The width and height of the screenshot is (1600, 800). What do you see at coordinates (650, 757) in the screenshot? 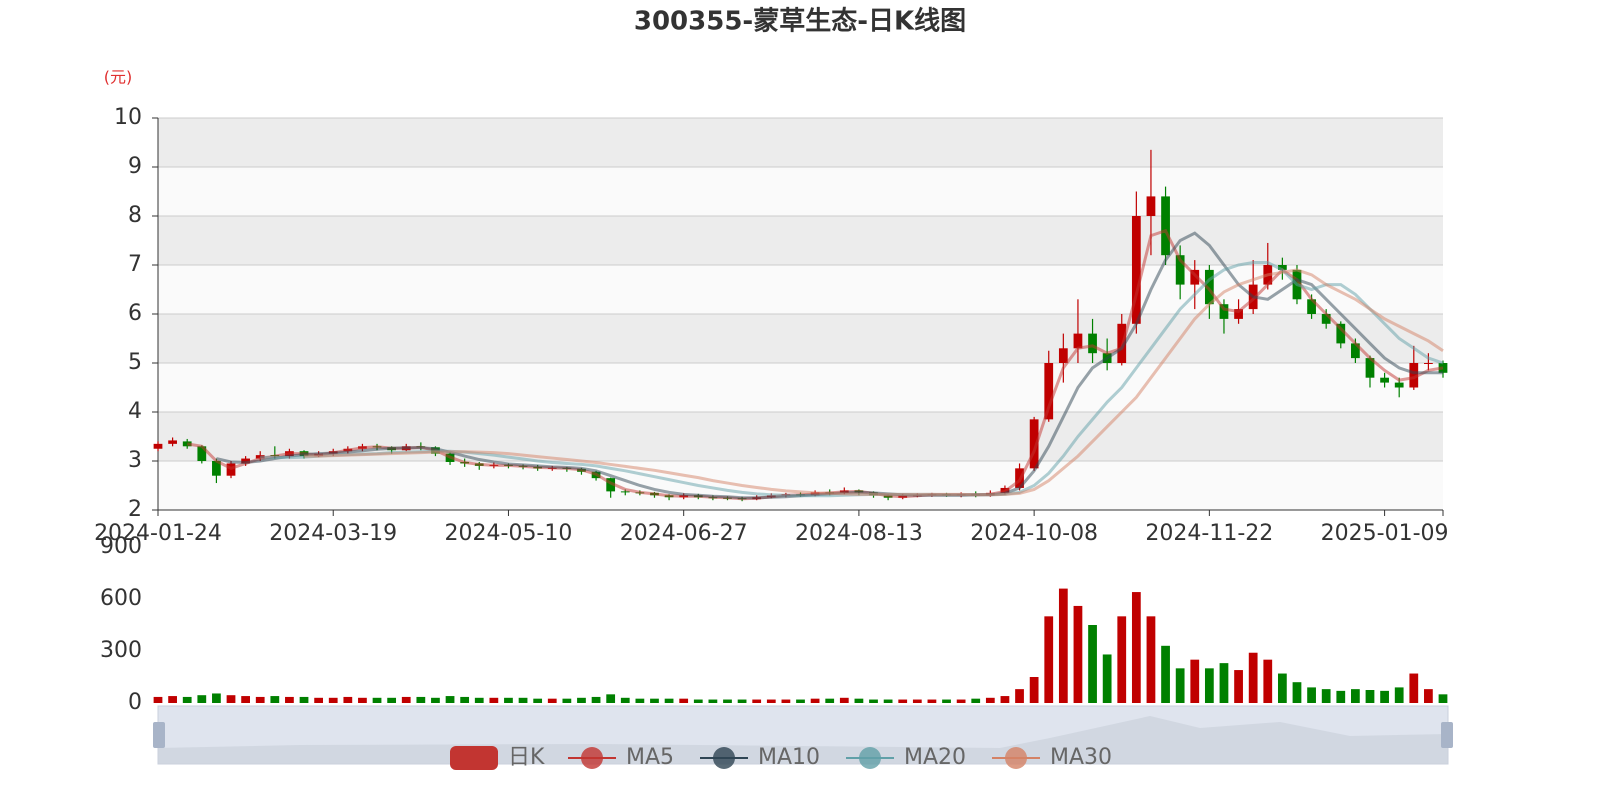
I see `legend-label: MA5` at bounding box center [650, 757].